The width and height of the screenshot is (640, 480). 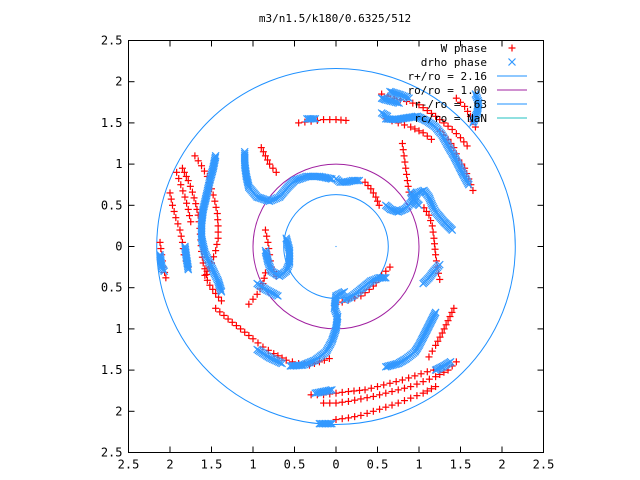 I want to click on x-tick-label: 2, so click(x=169, y=465).